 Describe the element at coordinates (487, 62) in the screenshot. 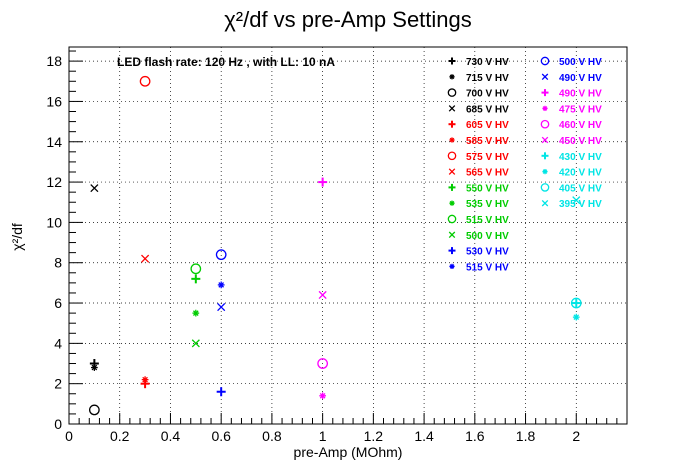

I see `legend-entry-label: 730 V HV` at that location.